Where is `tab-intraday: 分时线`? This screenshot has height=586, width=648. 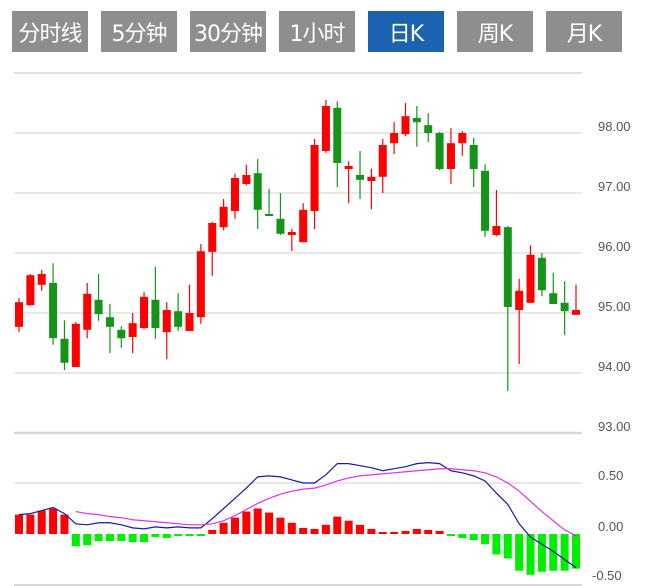
tab-intraday: 分时线 is located at coordinates (50, 31).